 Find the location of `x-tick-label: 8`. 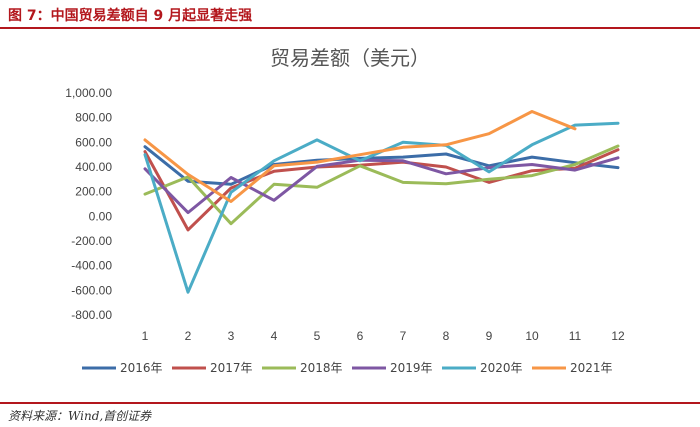

x-tick-label: 8 is located at coordinates (446, 336).